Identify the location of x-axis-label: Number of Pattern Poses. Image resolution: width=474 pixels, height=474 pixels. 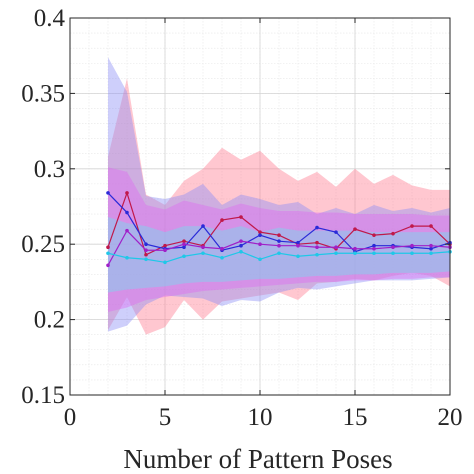
(257, 459).